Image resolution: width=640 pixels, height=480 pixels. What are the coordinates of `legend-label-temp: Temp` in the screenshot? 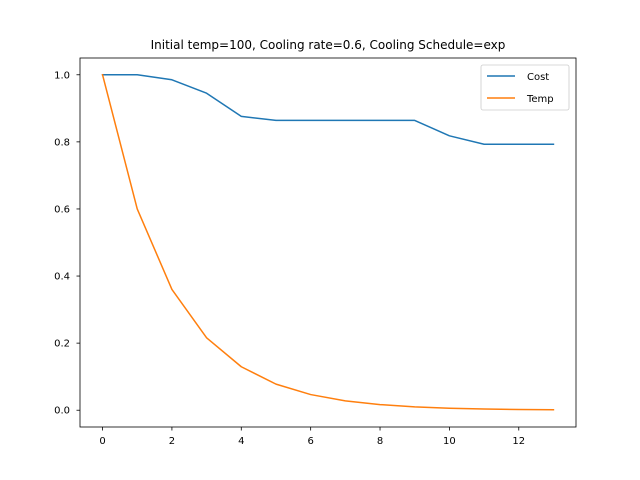 It's located at (540, 99).